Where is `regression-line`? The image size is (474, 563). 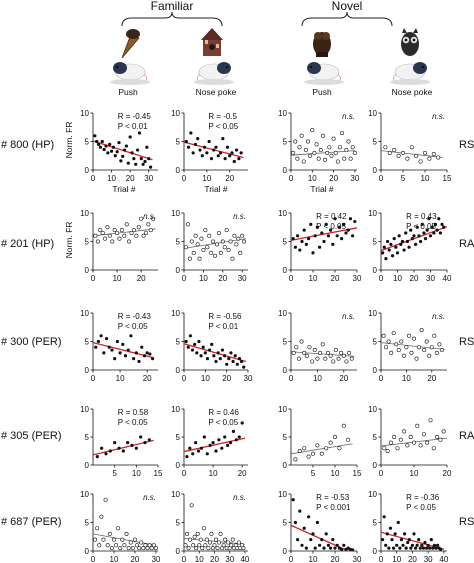 regression-line is located at coordinates (122, 150).